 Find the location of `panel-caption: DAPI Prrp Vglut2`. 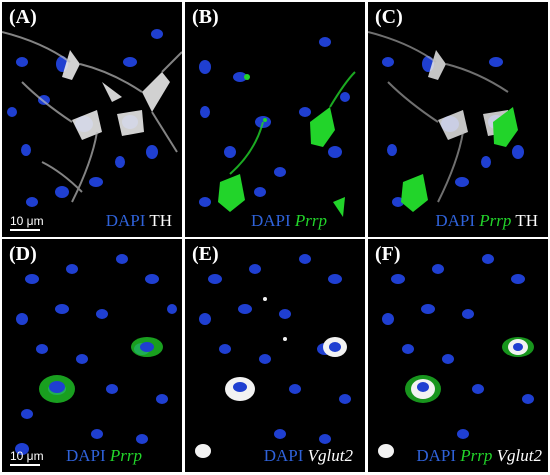

panel-caption: DAPI Prrp Vglut2 is located at coordinates (479, 456).